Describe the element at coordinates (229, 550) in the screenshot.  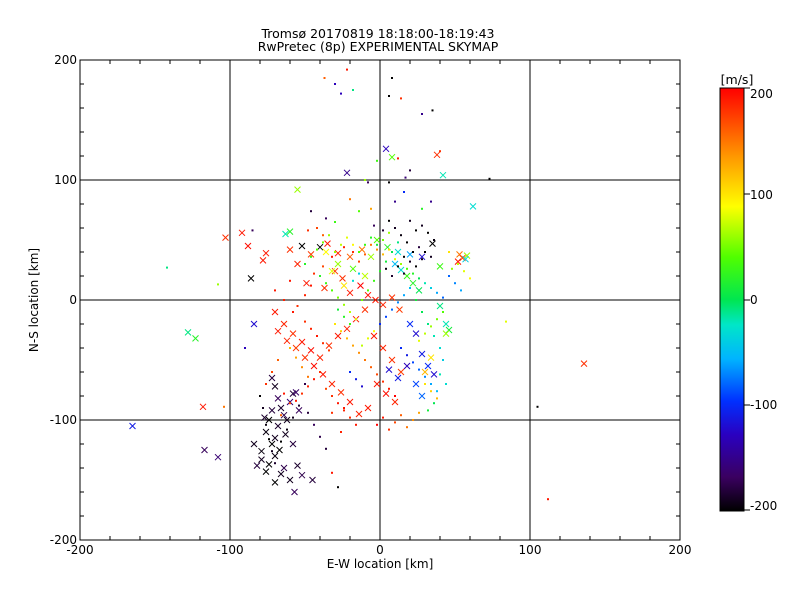
I see `x-tick-label: -100` at that location.